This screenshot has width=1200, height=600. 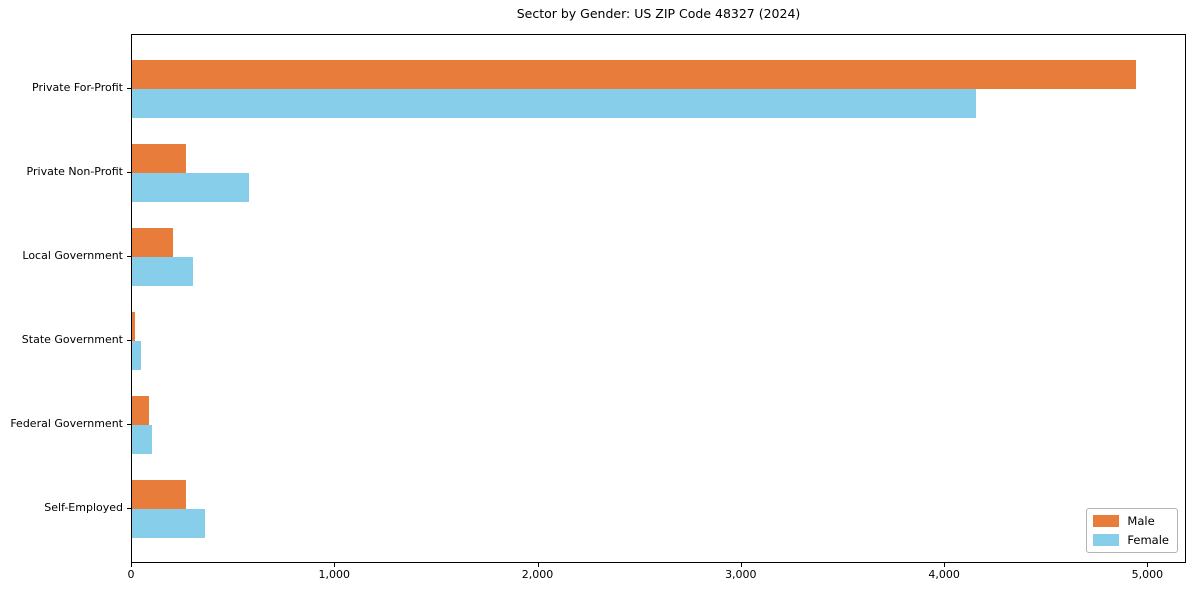 I want to click on bar-male-private-non-profit, so click(x=159, y=158).